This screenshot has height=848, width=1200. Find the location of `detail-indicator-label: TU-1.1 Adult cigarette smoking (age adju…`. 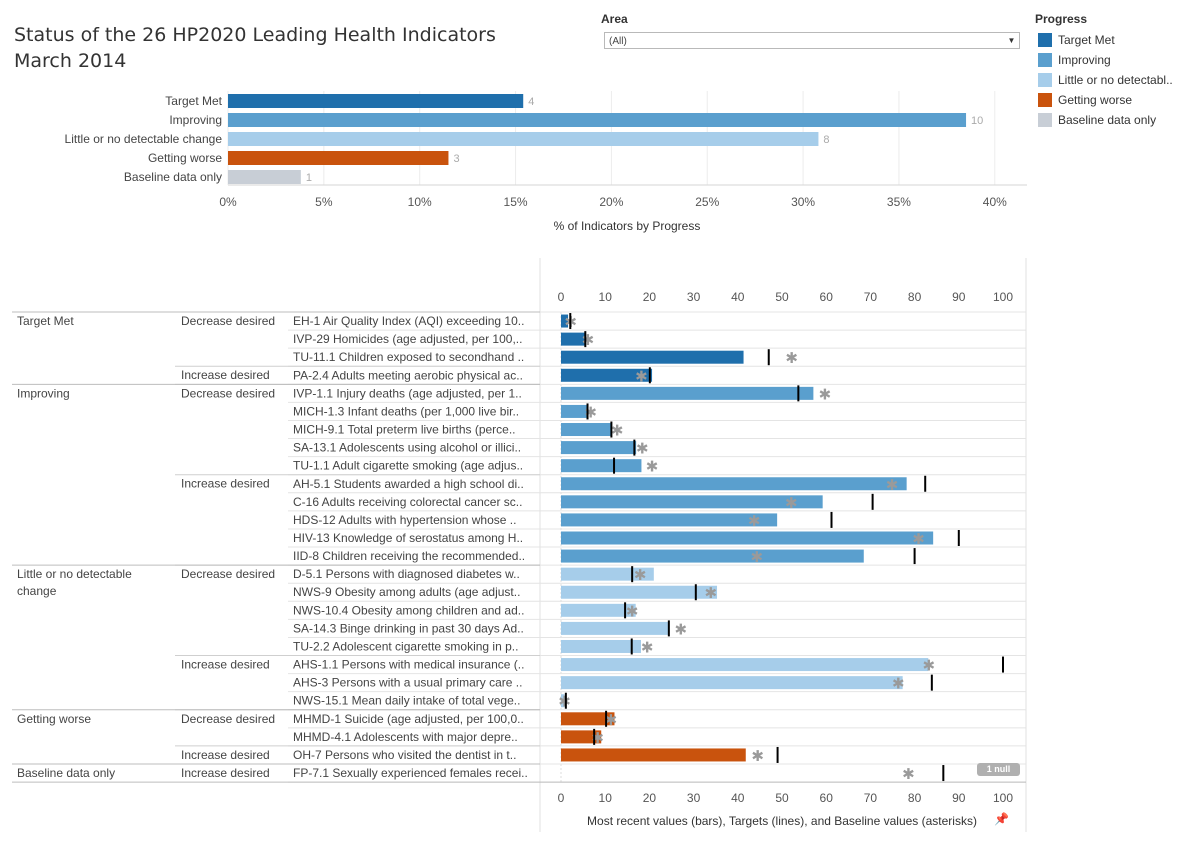

detail-indicator-label: TU-1.1 Adult cigarette smoking (age adju… is located at coordinates (408, 466).